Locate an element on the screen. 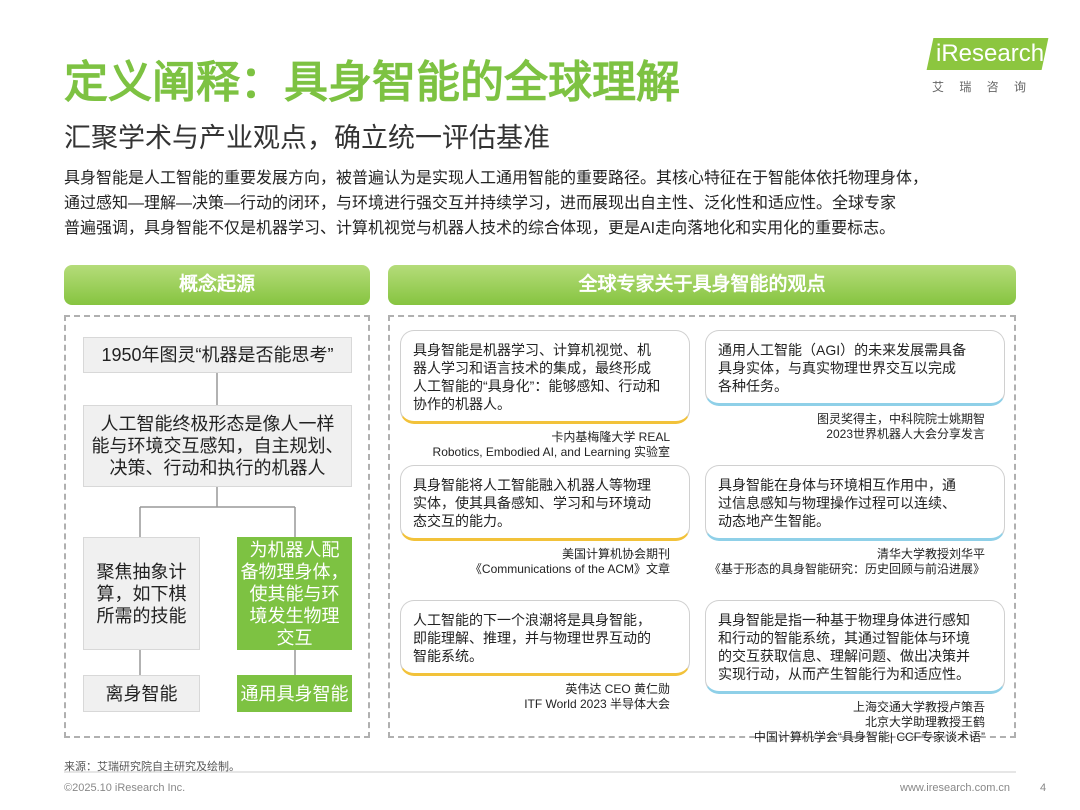 This screenshot has width=1080, height=810. box-line: 能与环境交互感知，自主规划、 is located at coordinates (217, 446).